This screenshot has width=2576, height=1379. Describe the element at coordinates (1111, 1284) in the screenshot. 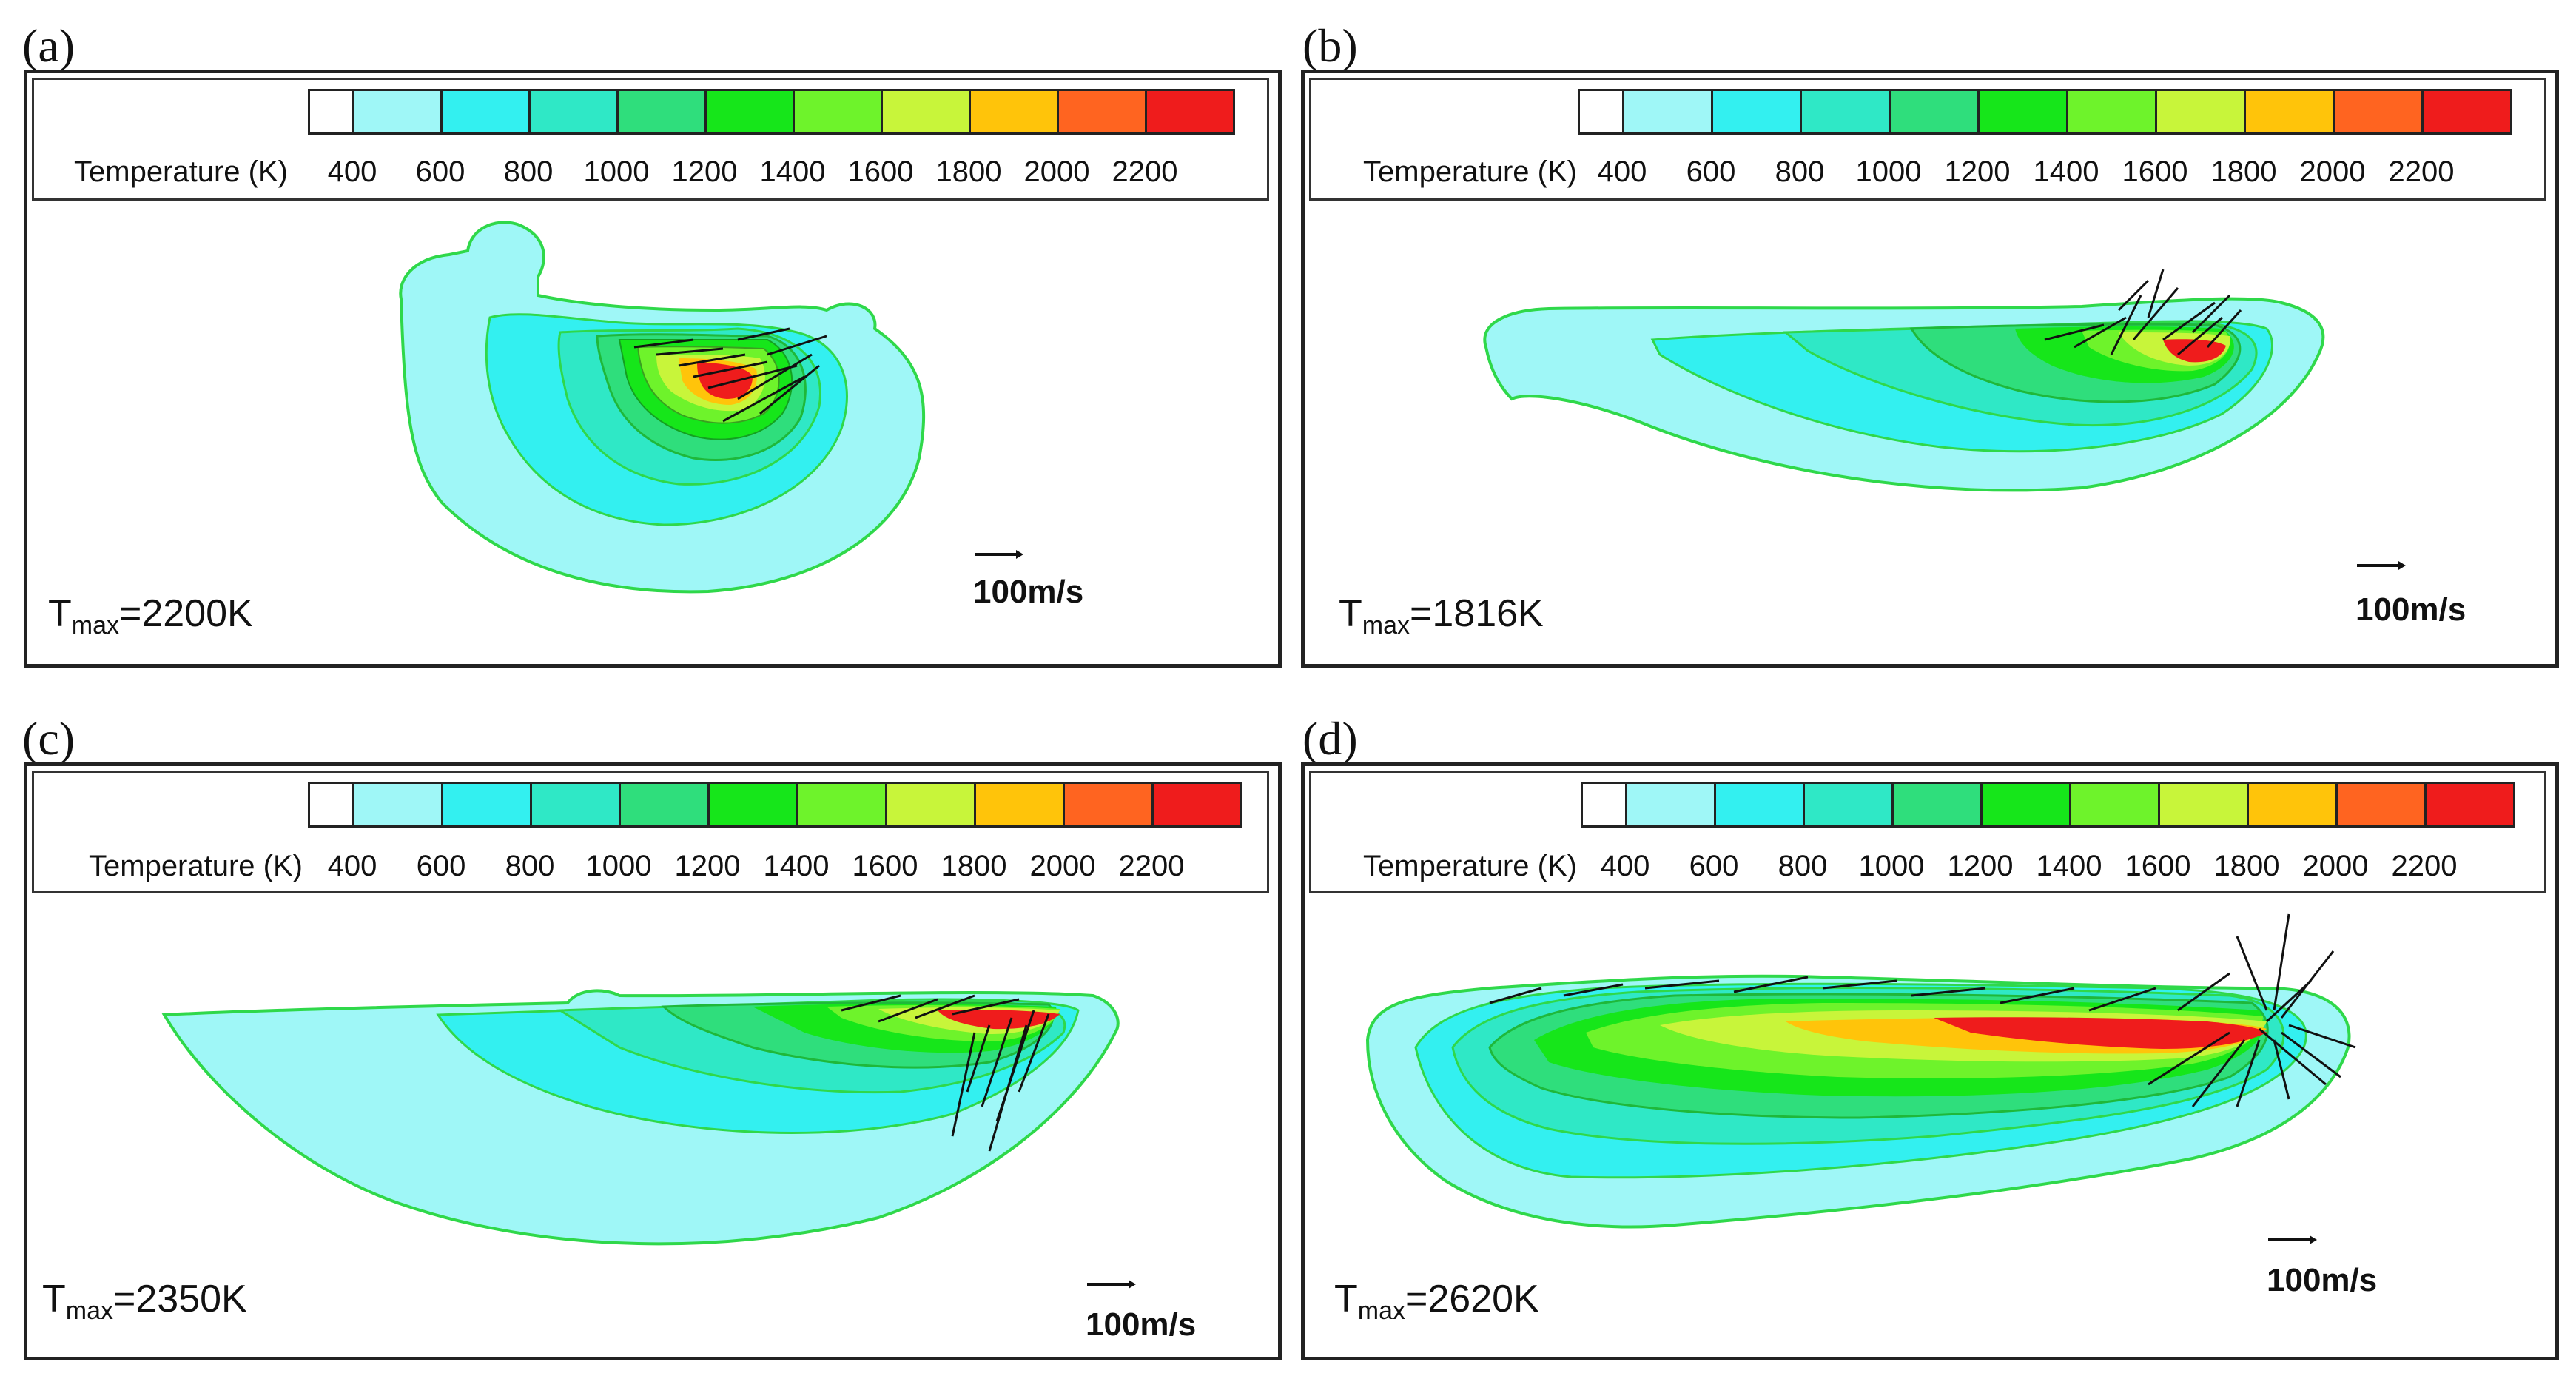

I see `scale-arrow-c` at that location.